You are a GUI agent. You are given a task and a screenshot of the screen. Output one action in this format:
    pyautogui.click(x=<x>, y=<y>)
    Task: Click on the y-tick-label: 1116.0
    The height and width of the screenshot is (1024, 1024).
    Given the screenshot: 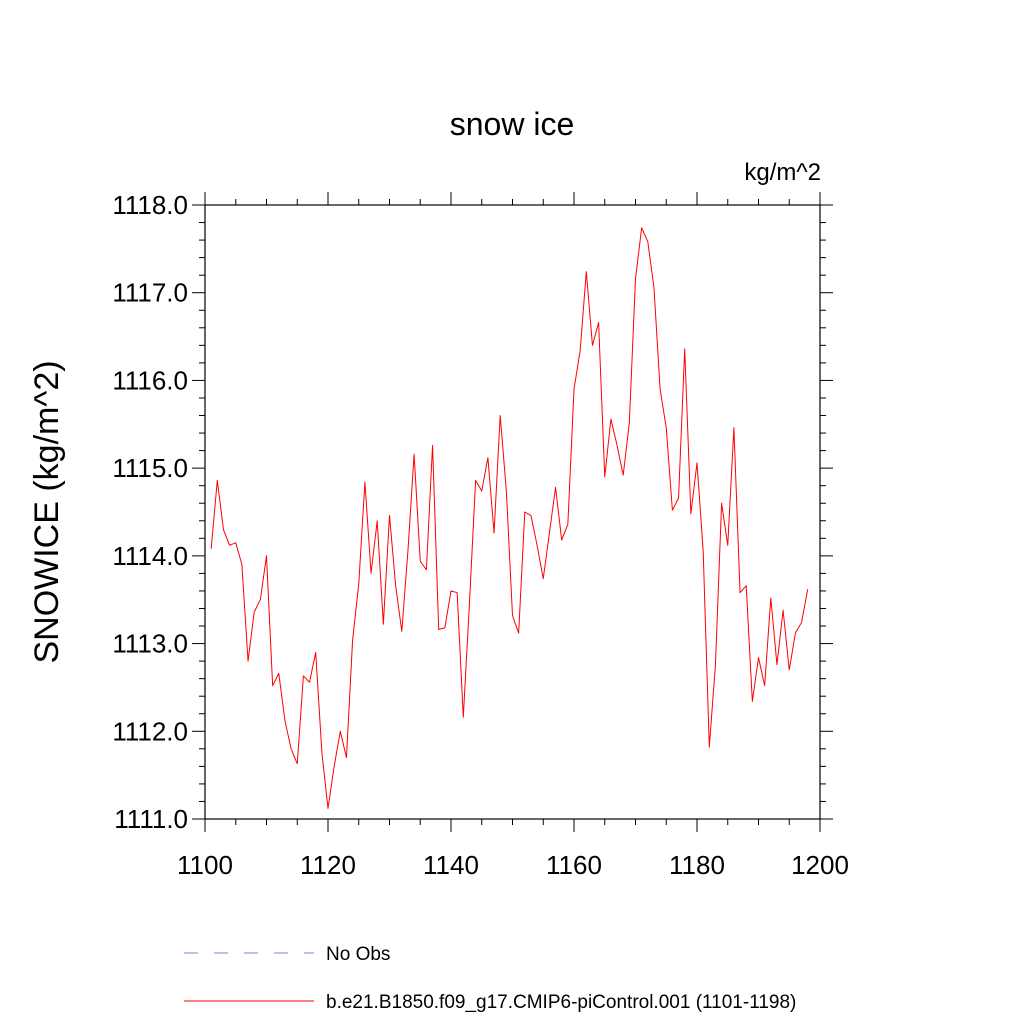 What is the action you would take?
    pyautogui.click(x=150, y=380)
    